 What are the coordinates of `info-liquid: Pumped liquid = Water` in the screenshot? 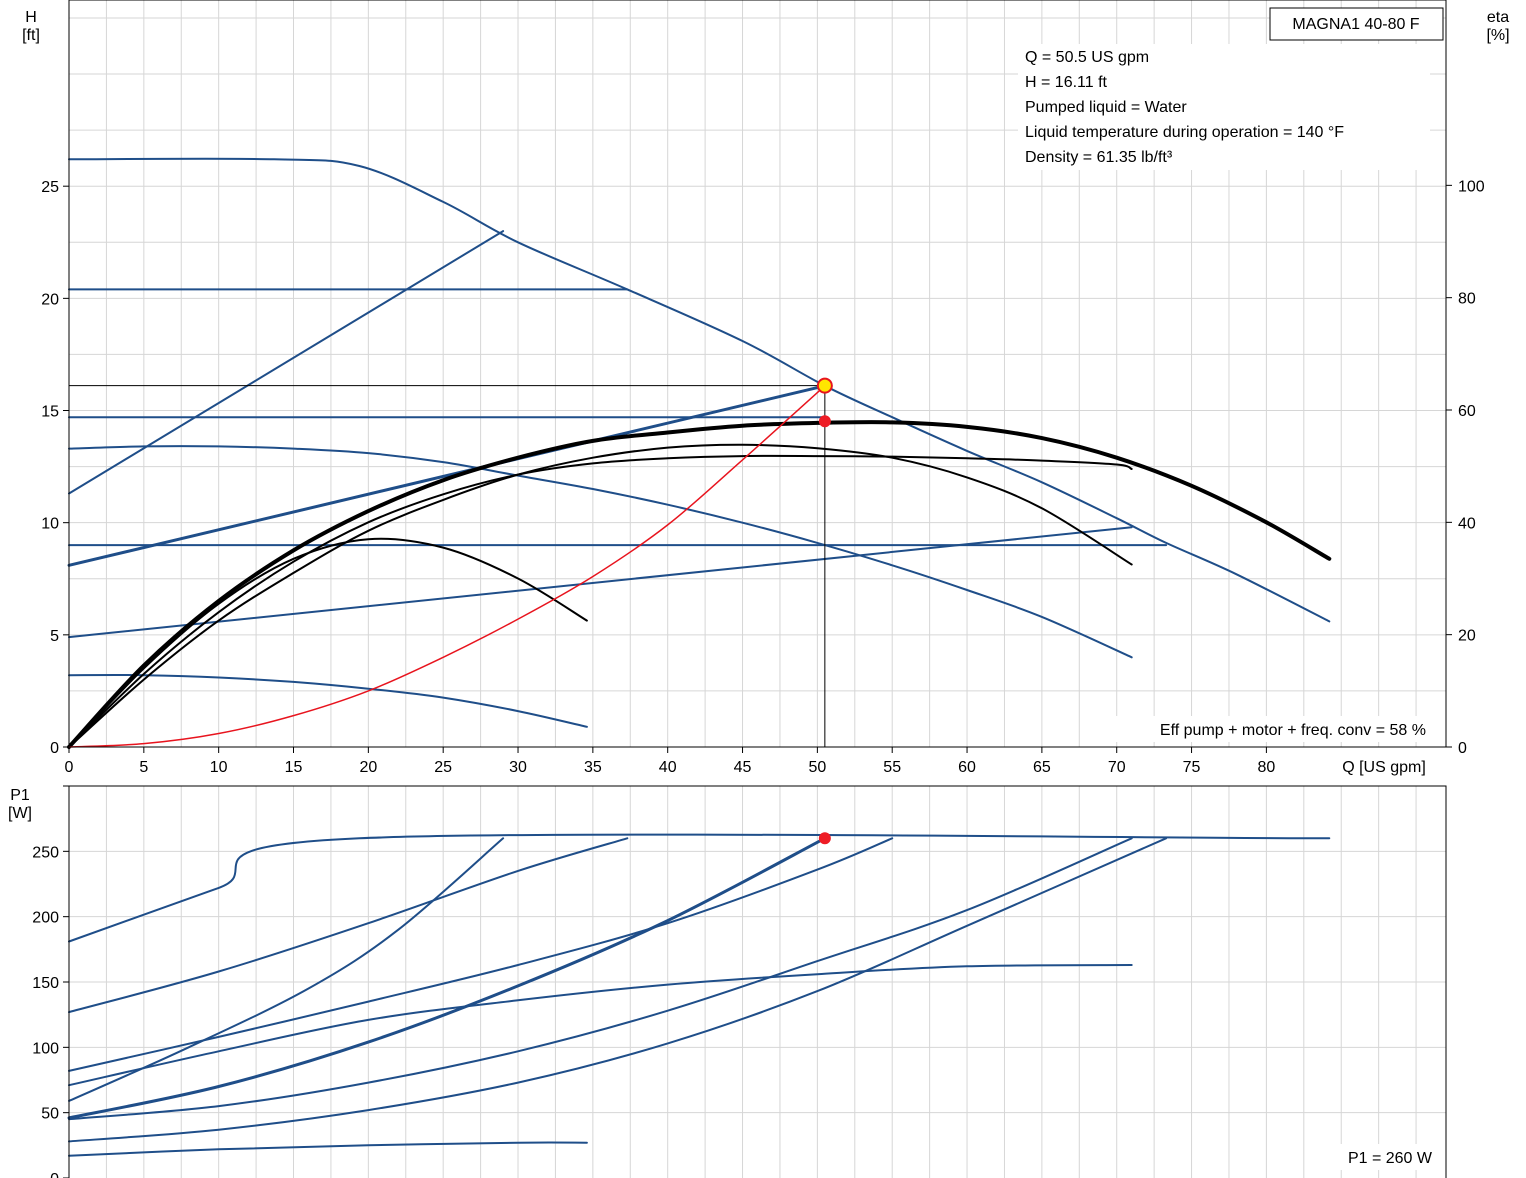 It's located at (1106, 107).